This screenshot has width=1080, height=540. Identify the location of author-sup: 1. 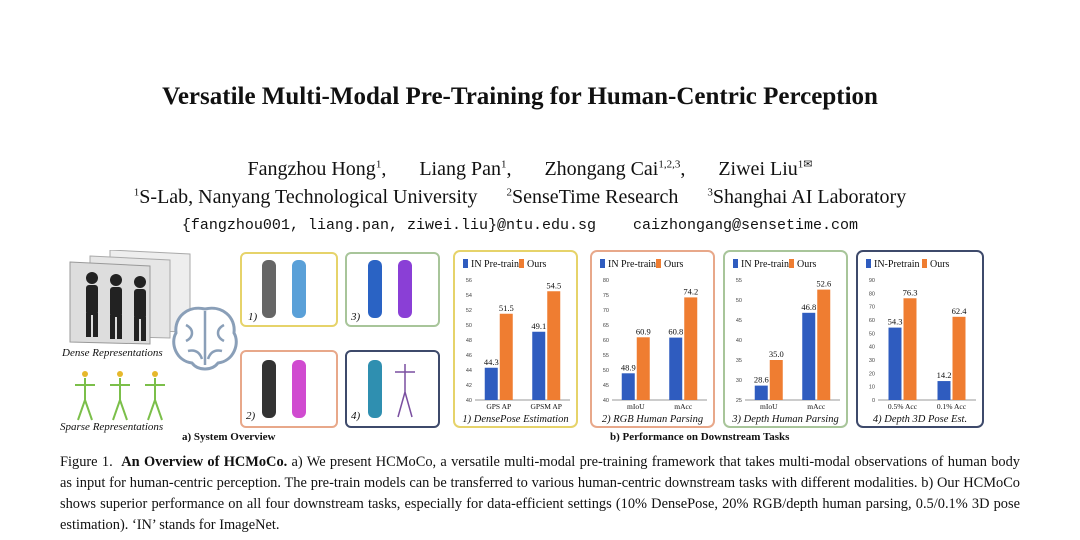
(503, 164).